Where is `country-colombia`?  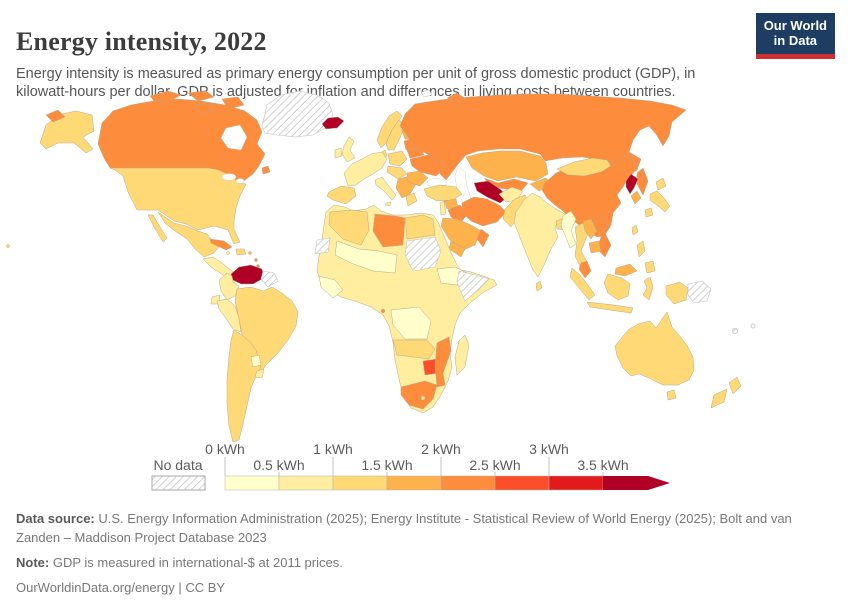 country-colombia is located at coordinates (229, 286).